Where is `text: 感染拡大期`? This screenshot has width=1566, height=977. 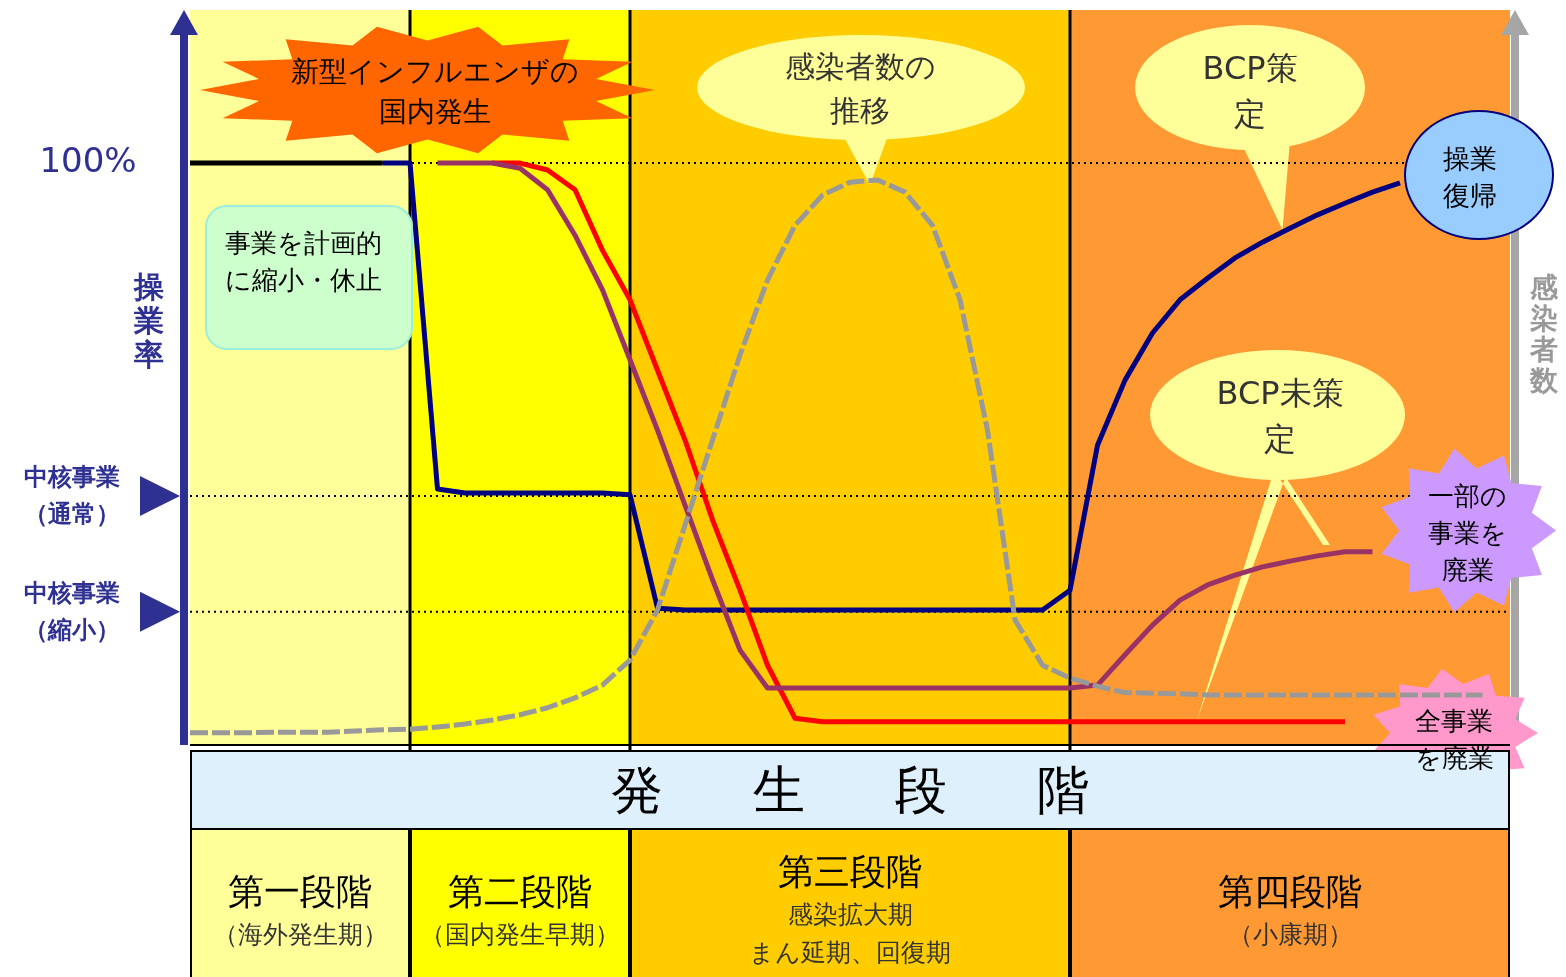 text: 感染拡大期 is located at coordinates (850, 915).